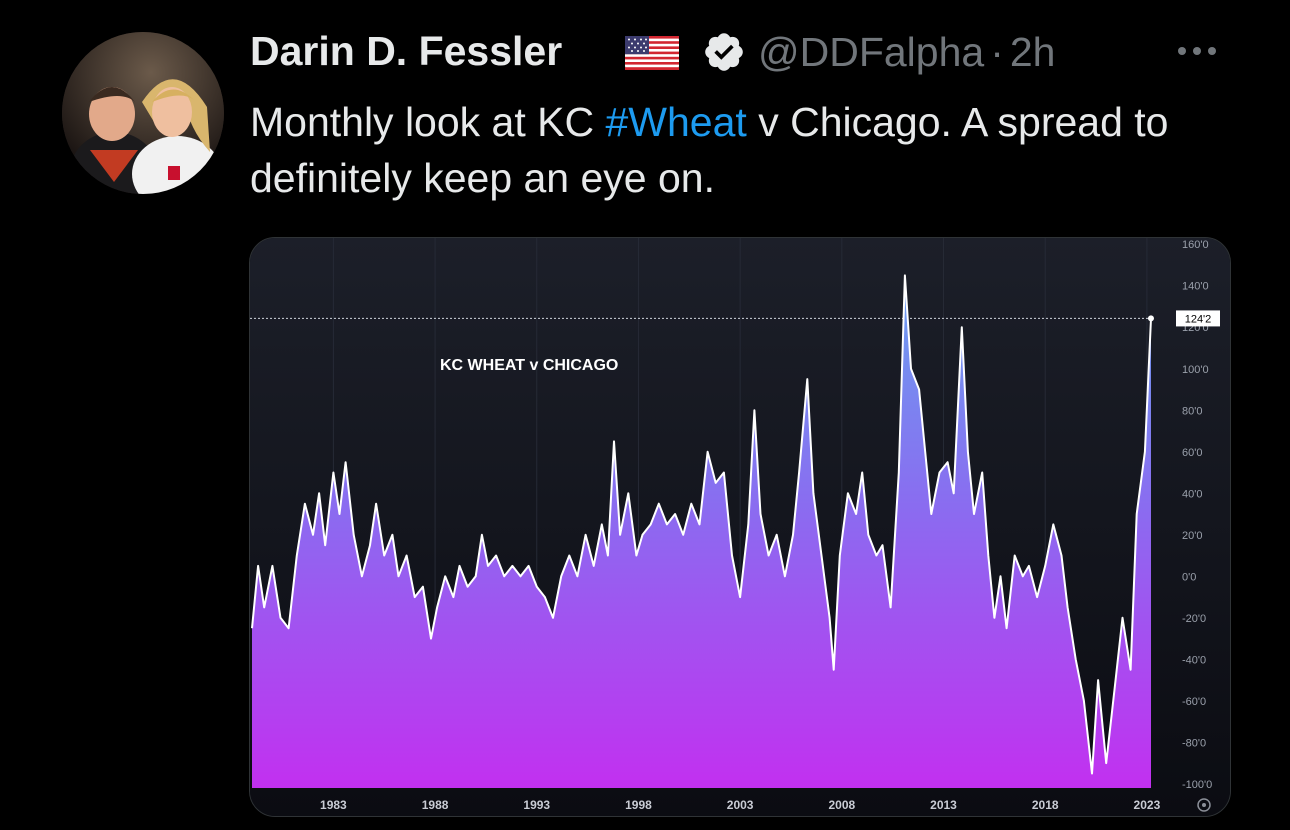  I want to click on tweet-text-before: Monthly look at KC, so click(428, 122).